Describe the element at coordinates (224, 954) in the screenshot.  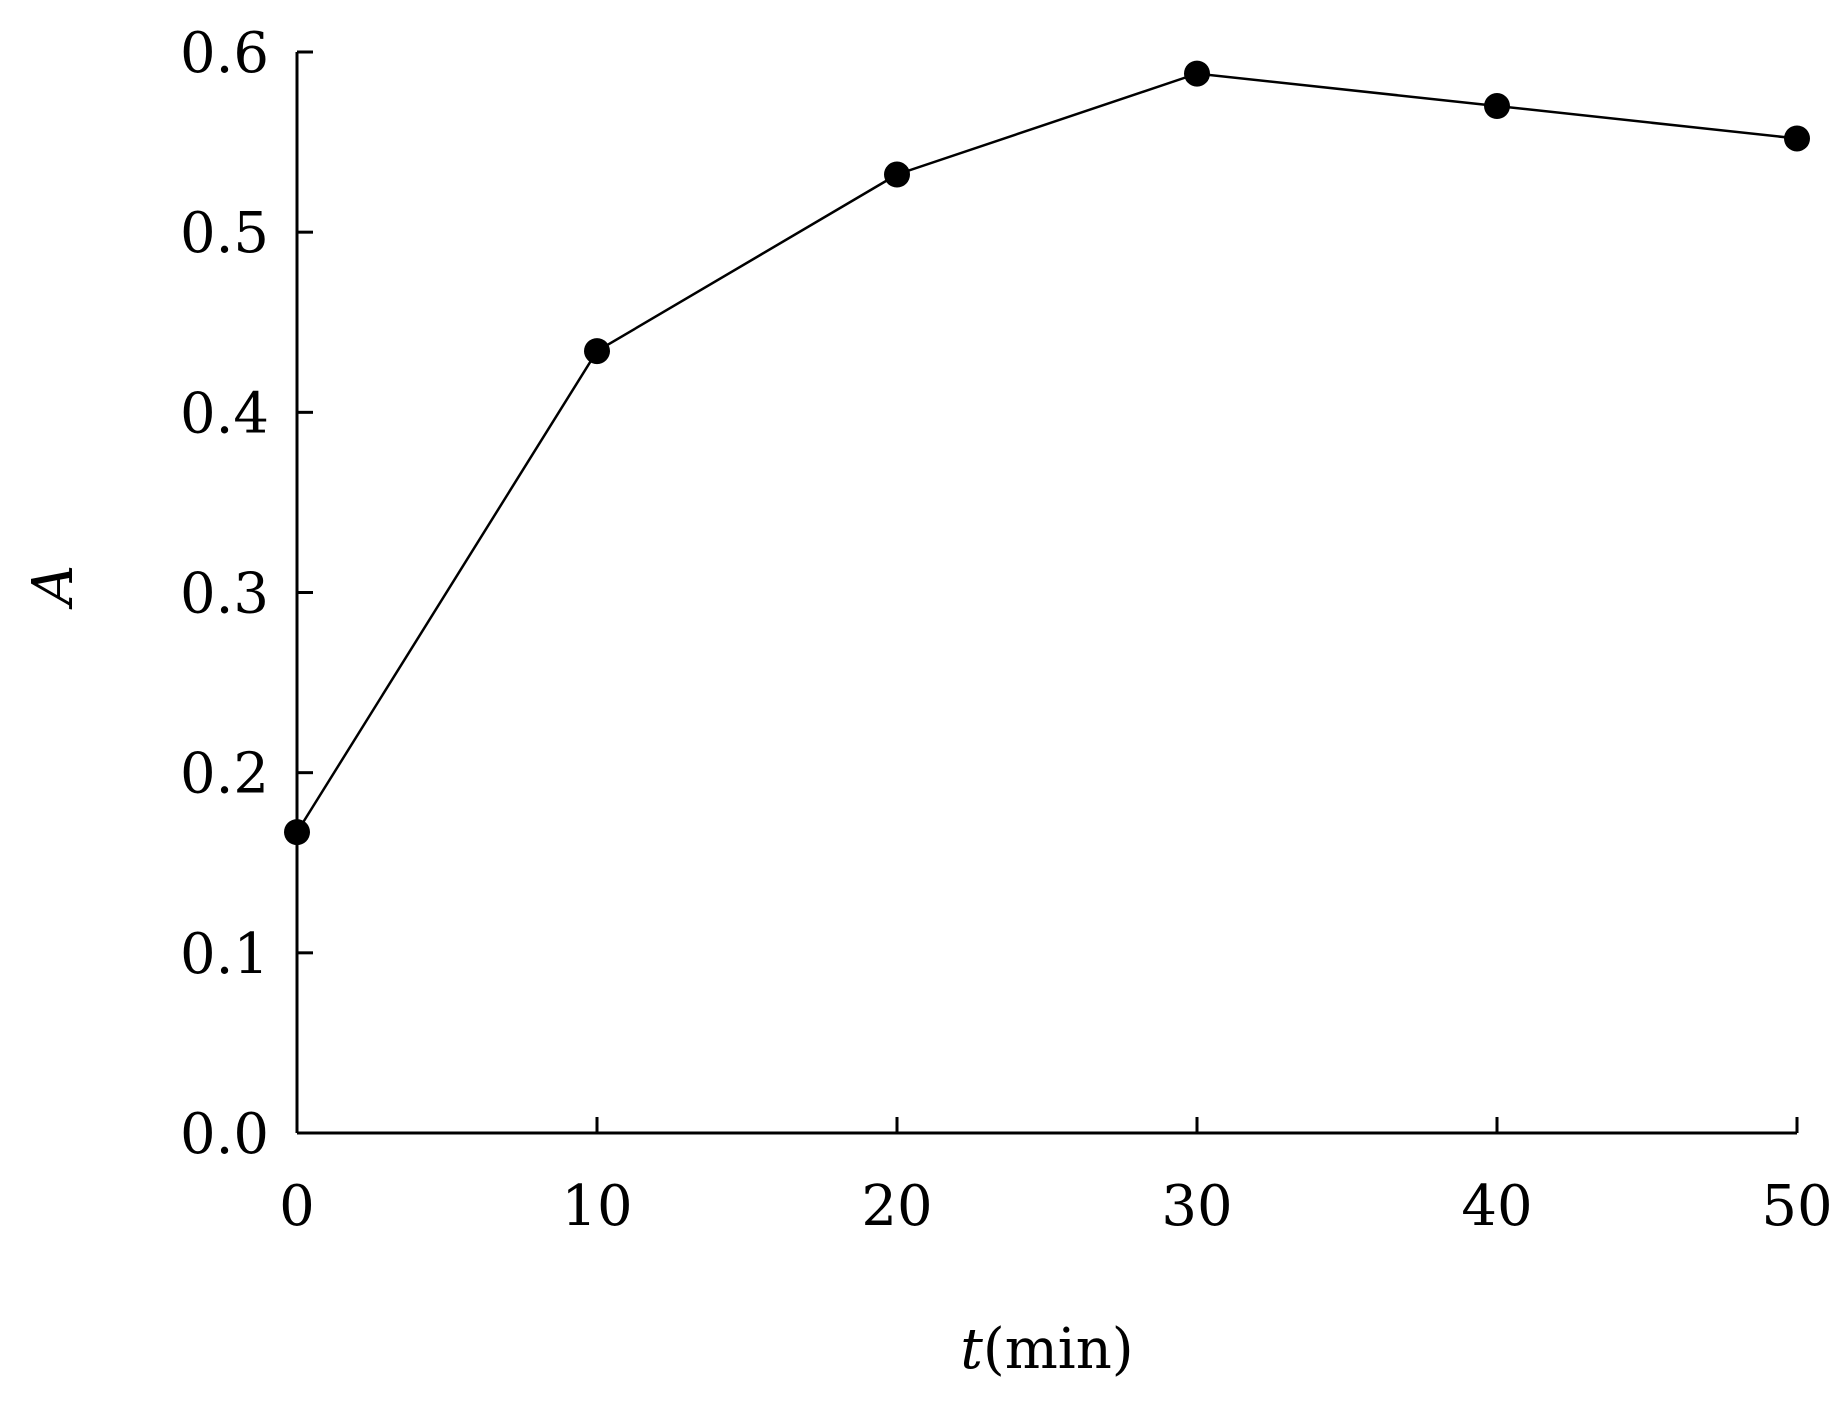
I see `y-tick-label: 0.1` at that location.